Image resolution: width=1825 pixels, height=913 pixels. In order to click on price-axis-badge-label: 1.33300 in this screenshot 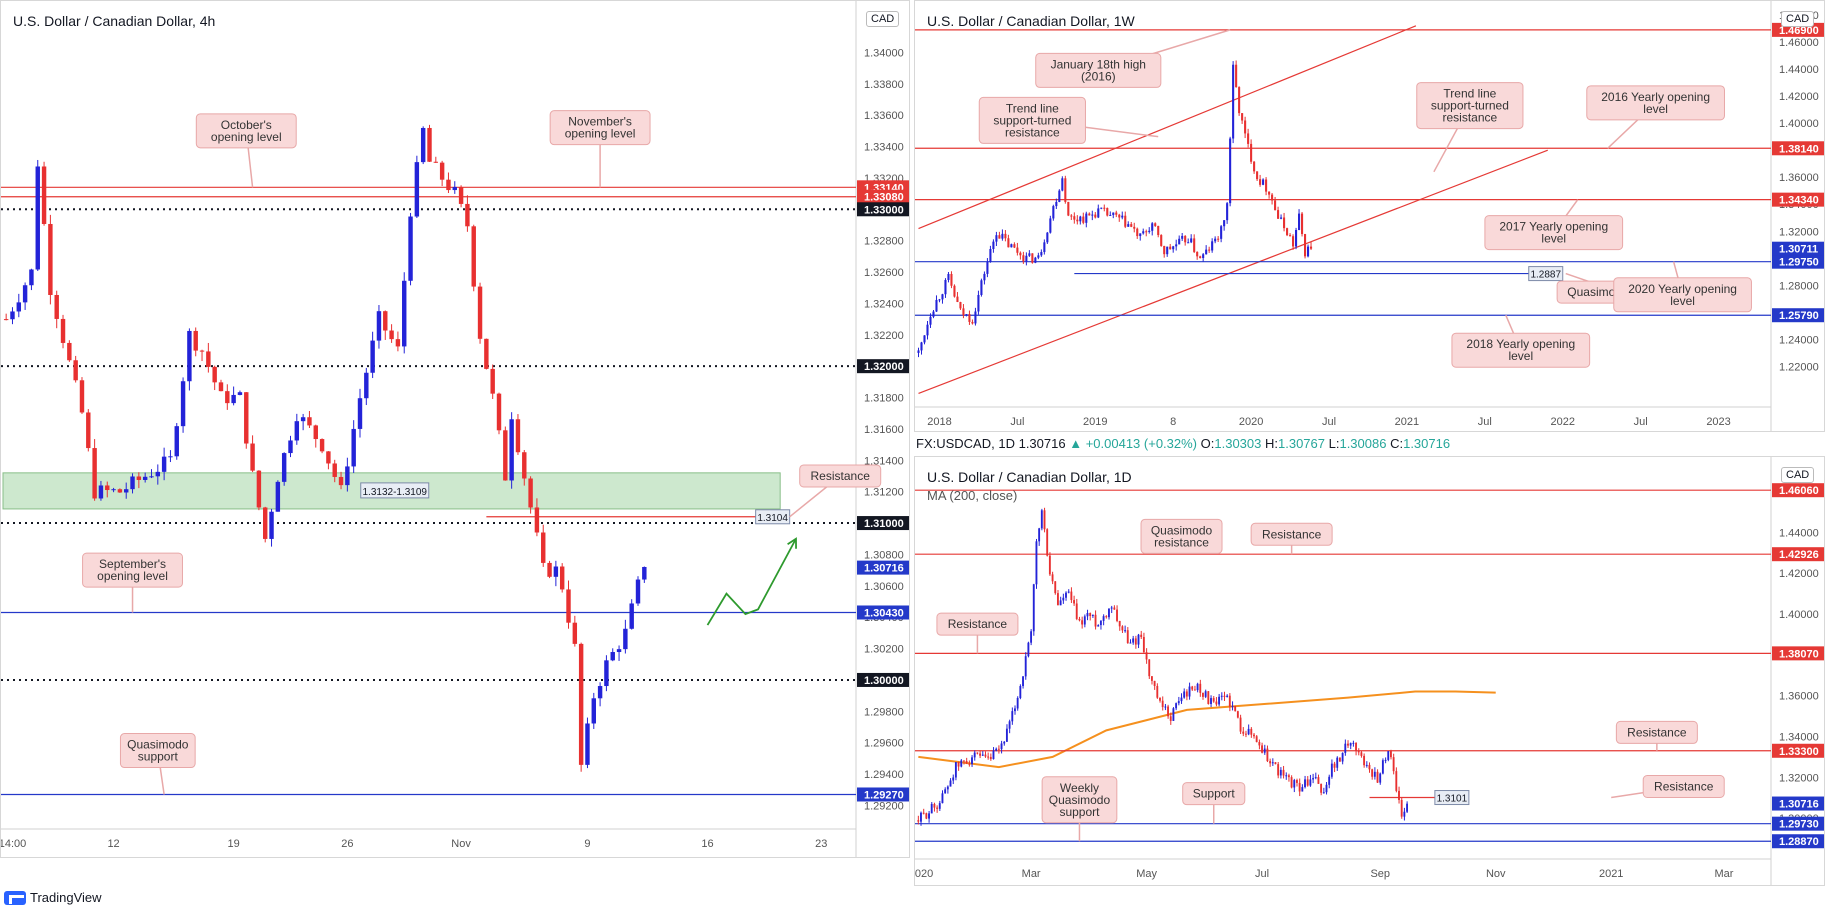, I will do `click(1799, 752)`.